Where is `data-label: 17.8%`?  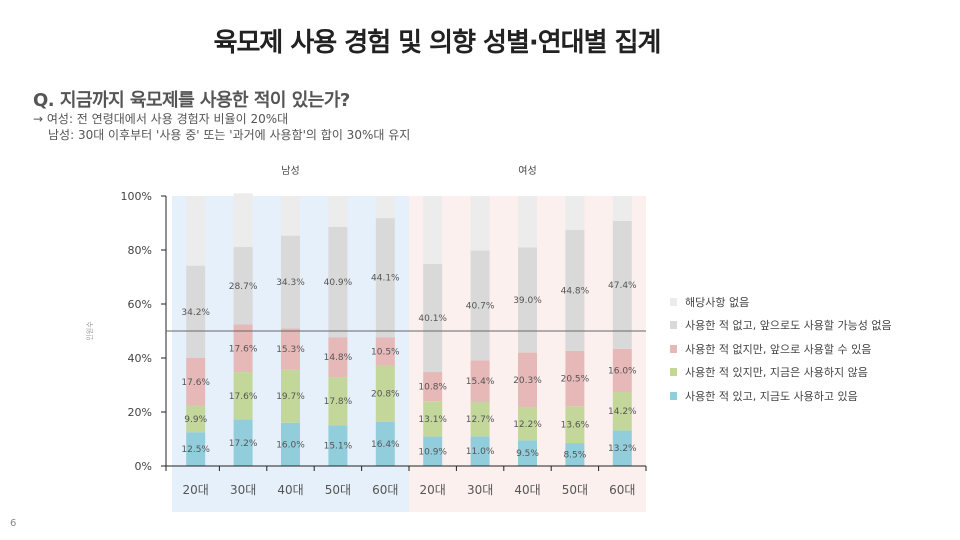
data-label: 17.8% is located at coordinates (338, 402).